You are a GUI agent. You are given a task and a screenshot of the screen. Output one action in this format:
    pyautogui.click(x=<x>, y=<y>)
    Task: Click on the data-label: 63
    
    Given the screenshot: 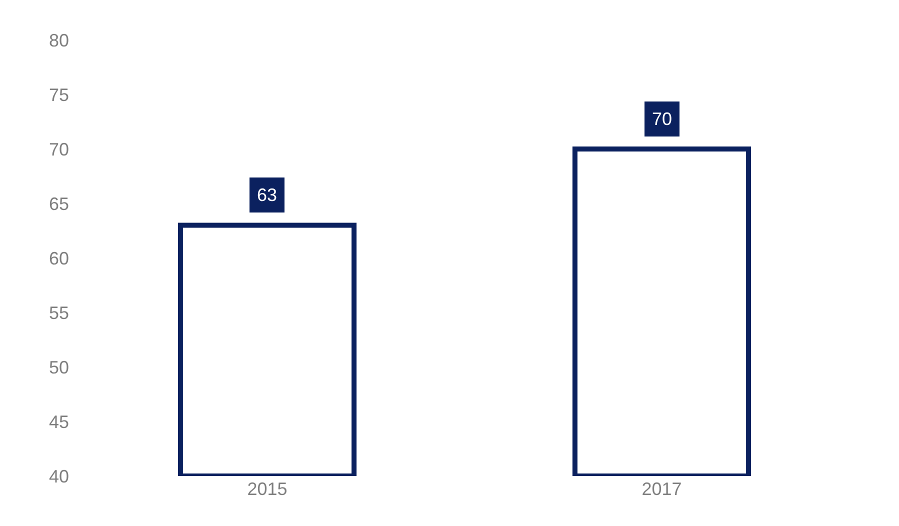 What is the action you would take?
    pyautogui.click(x=267, y=195)
    